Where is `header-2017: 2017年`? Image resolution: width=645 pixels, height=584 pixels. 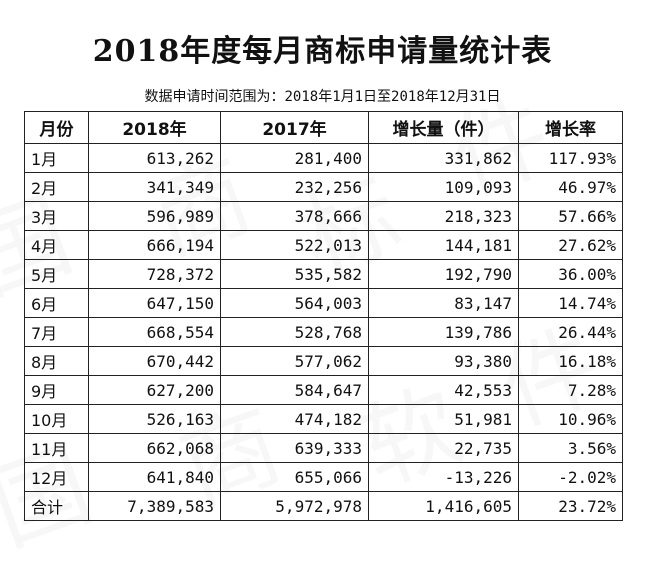 header-2017: 2017年 is located at coordinates (294, 127).